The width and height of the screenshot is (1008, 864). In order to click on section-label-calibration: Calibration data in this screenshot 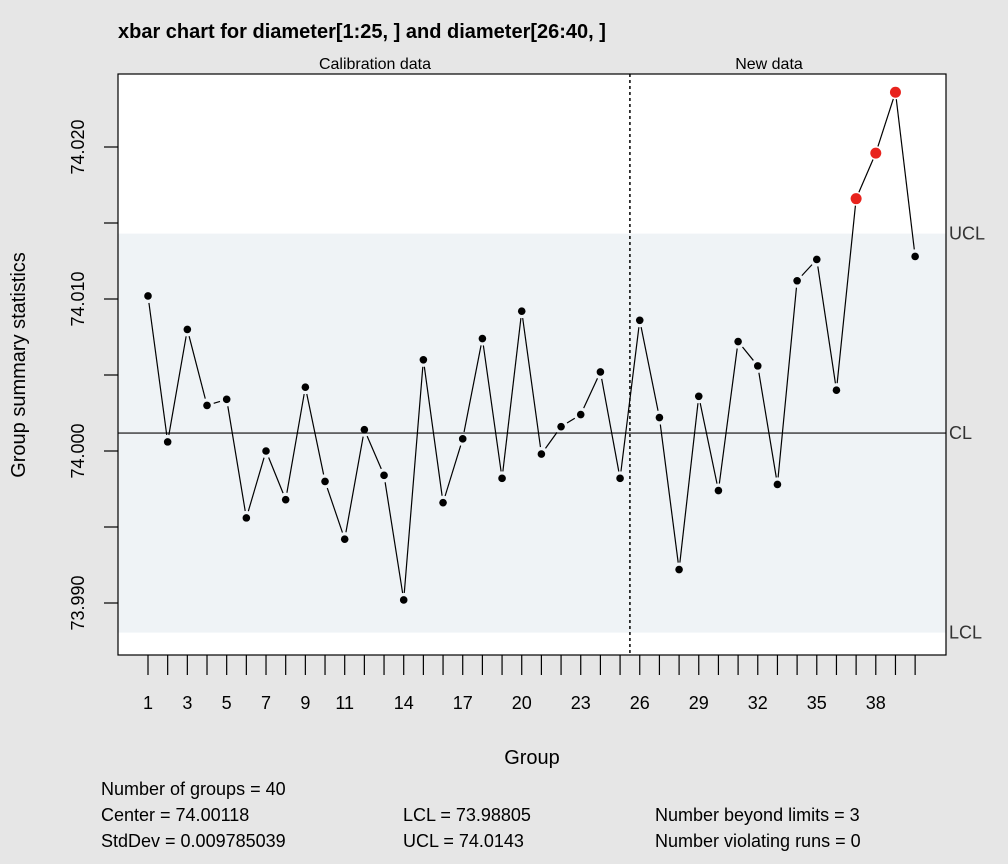, I will do `click(375, 64)`.